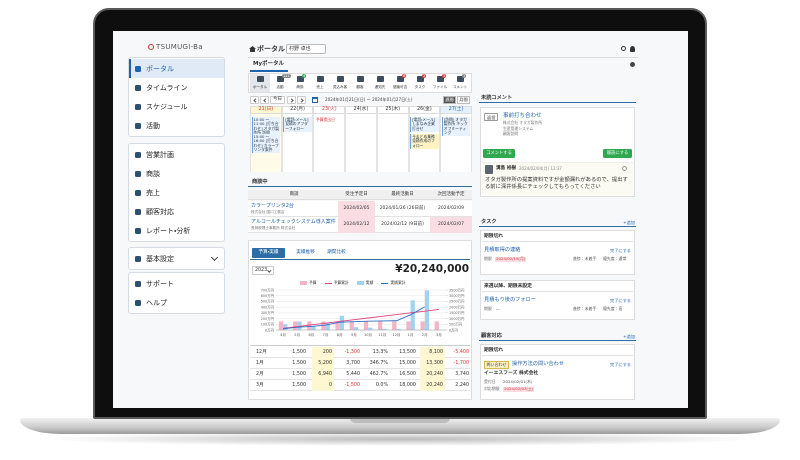  I want to click on settings-icon, so click(632, 64).